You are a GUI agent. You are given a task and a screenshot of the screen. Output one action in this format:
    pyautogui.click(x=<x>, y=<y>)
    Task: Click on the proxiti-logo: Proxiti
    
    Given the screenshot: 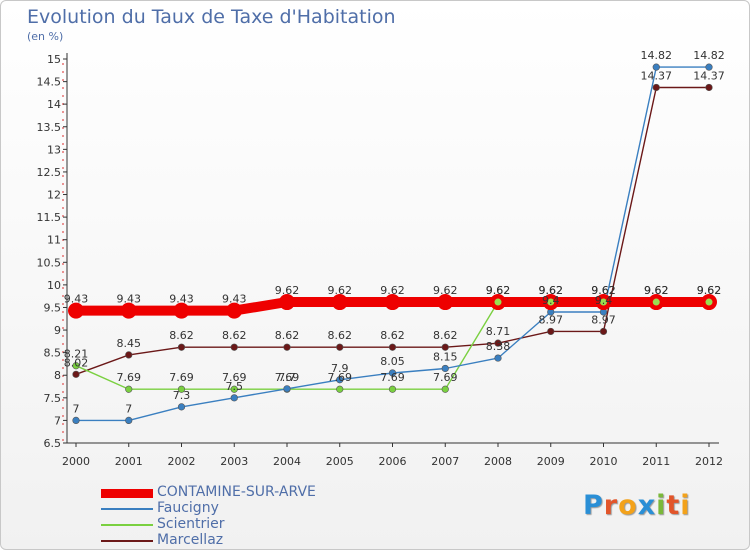 What is the action you would take?
    pyautogui.click(x=637, y=505)
    